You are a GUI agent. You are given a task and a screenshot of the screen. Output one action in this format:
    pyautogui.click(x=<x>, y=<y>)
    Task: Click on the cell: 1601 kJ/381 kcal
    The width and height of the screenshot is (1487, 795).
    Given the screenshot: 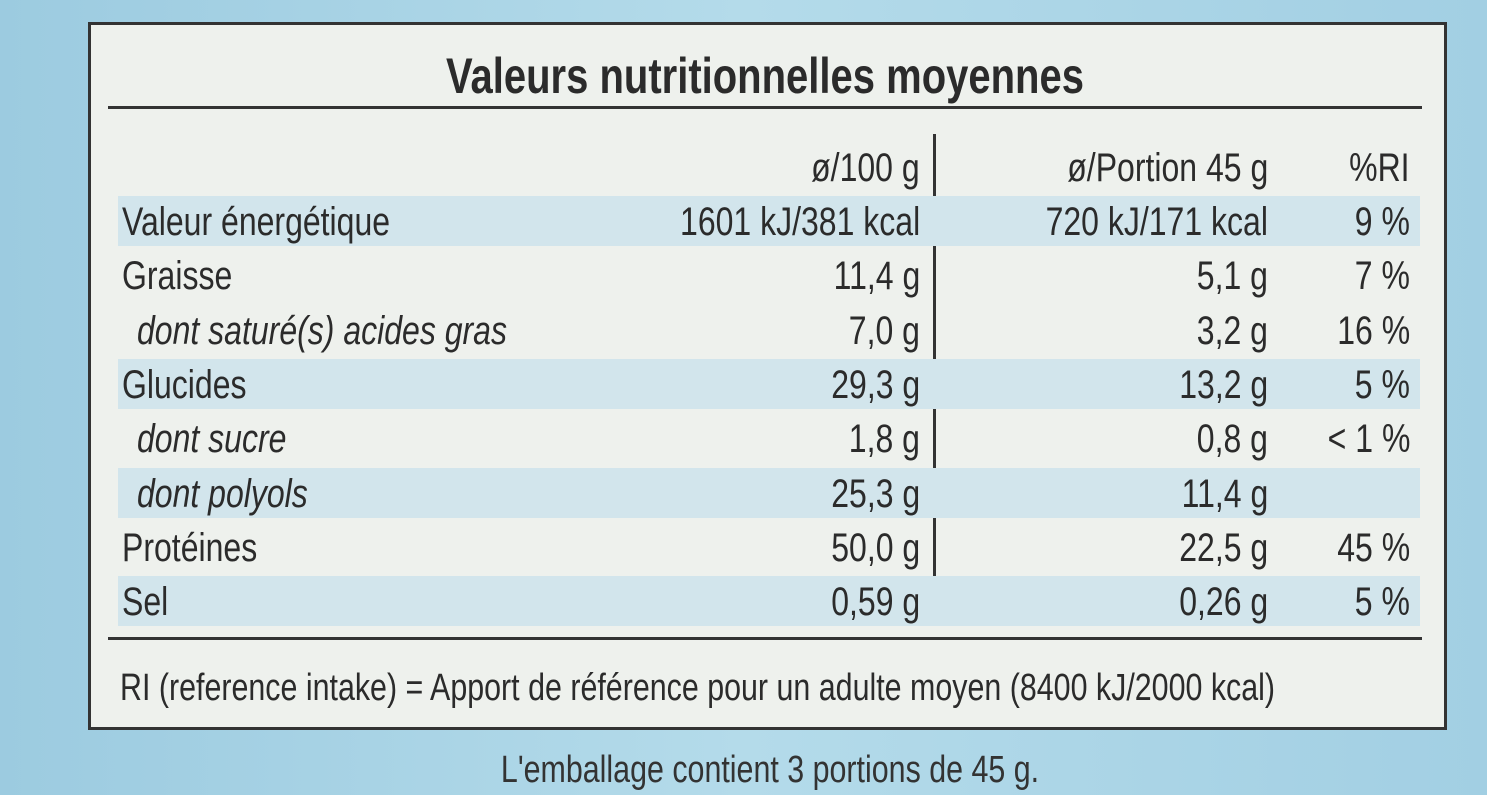 What is the action you would take?
    pyautogui.click(x=799, y=222)
    